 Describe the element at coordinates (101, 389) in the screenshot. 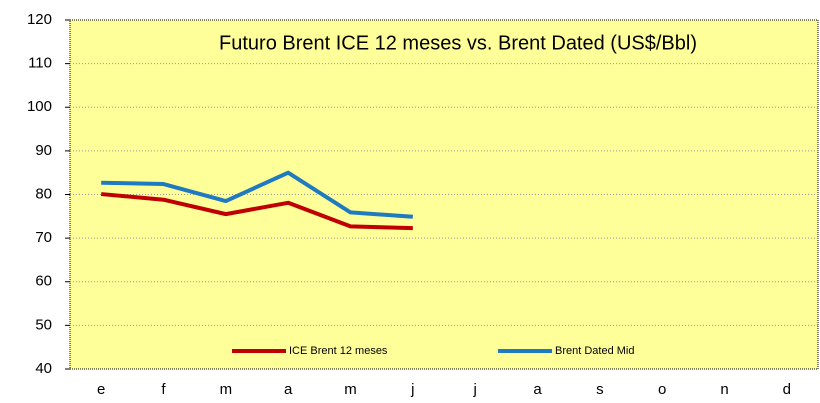

I see `x-tick-label: e` at that location.